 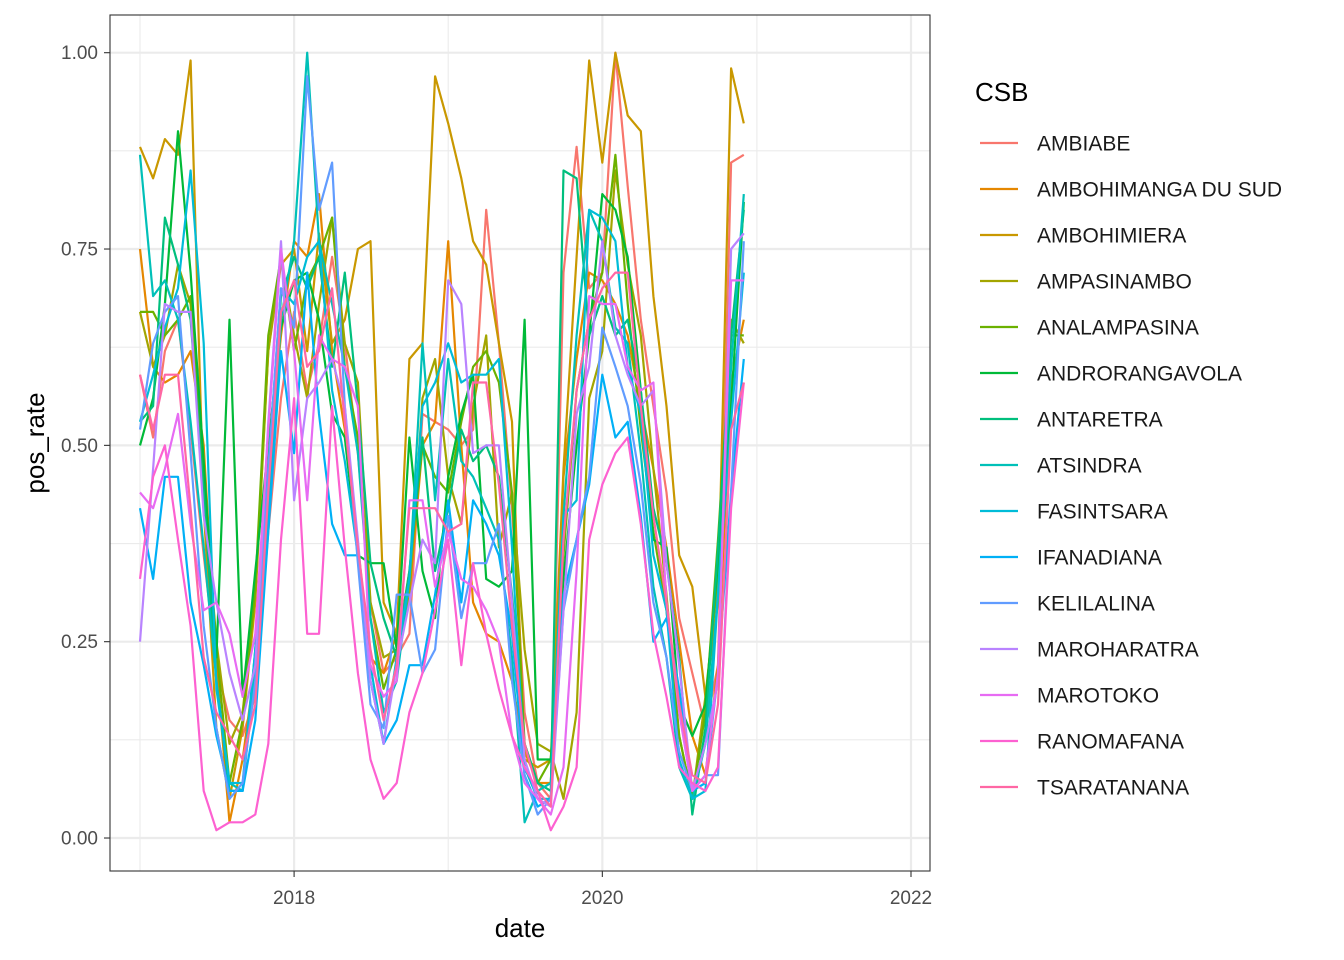 I want to click on y-axis: 0.00 0.25 0.50 0.75 1.00, so click(x=85, y=446).